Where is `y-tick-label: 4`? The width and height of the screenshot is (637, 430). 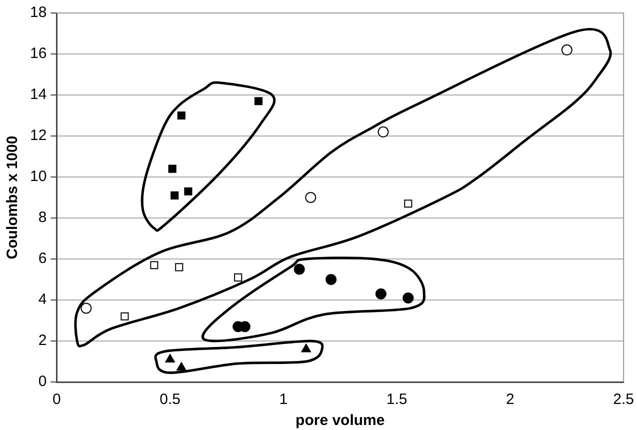 y-tick-label: 4 is located at coordinates (42, 299).